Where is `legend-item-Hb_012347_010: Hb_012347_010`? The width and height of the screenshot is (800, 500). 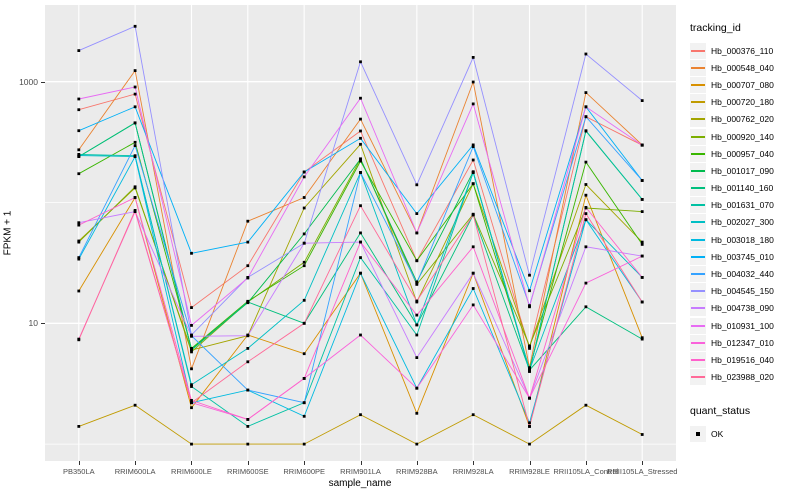
legend-item-Hb_012347_010: Hb_012347_010 is located at coordinates (745, 342).